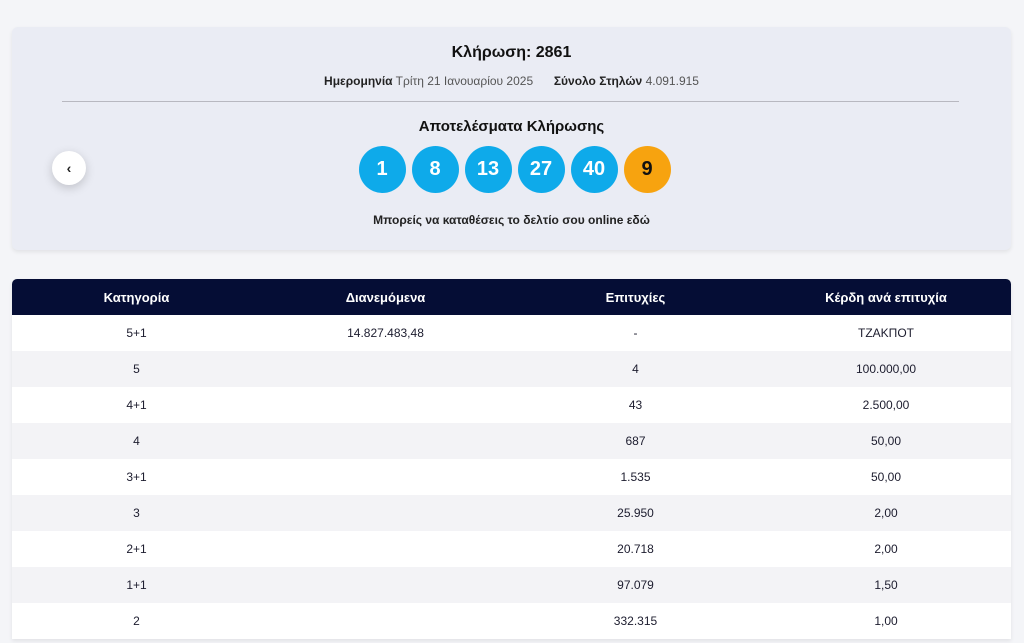 The image size is (1024, 643). Describe the element at coordinates (511, 549) in the screenshot. I see `table-row: 2+1 20.718 2,00` at that location.